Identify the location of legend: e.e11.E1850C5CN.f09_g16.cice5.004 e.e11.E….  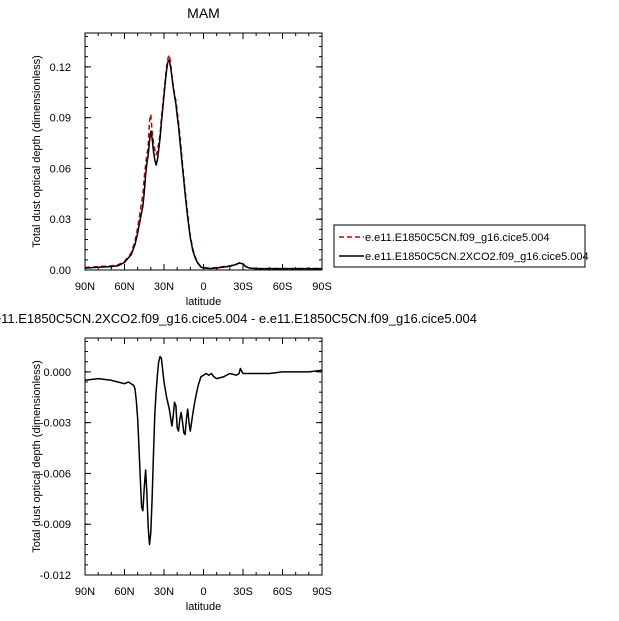
(461, 246).